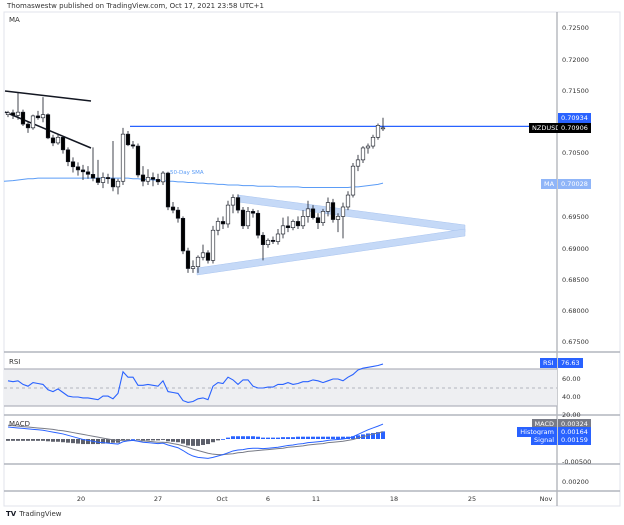  I want to click on time-tick: 6, so click(268, 499).